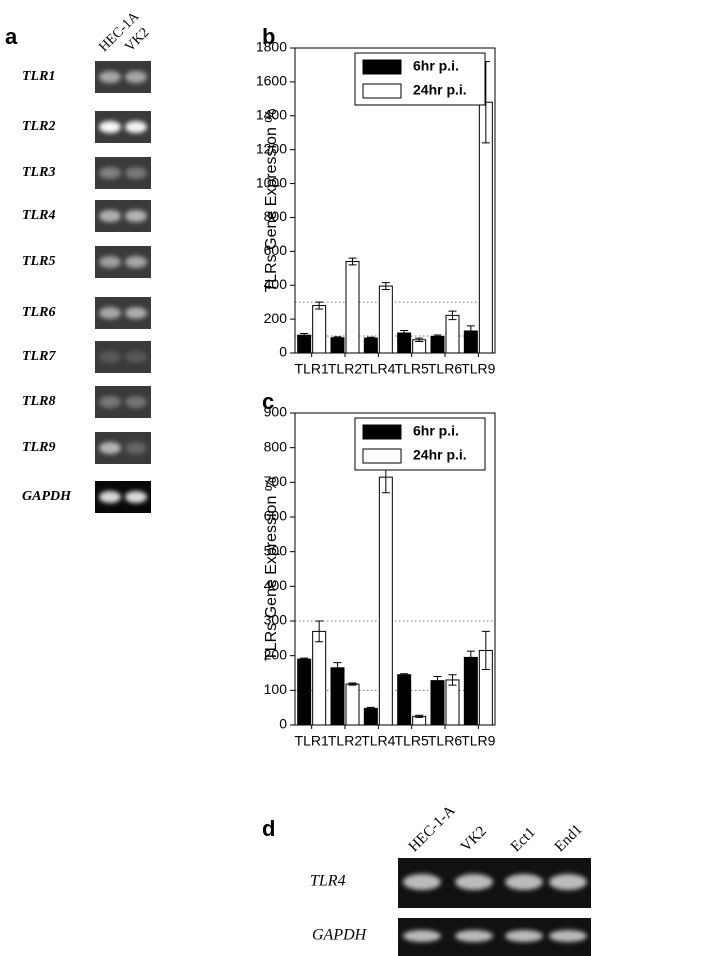  What do you see at coordinates (271, 182) in the screenshot?
I see `y-tick-label: 1000` at bounding box center [271, 182].